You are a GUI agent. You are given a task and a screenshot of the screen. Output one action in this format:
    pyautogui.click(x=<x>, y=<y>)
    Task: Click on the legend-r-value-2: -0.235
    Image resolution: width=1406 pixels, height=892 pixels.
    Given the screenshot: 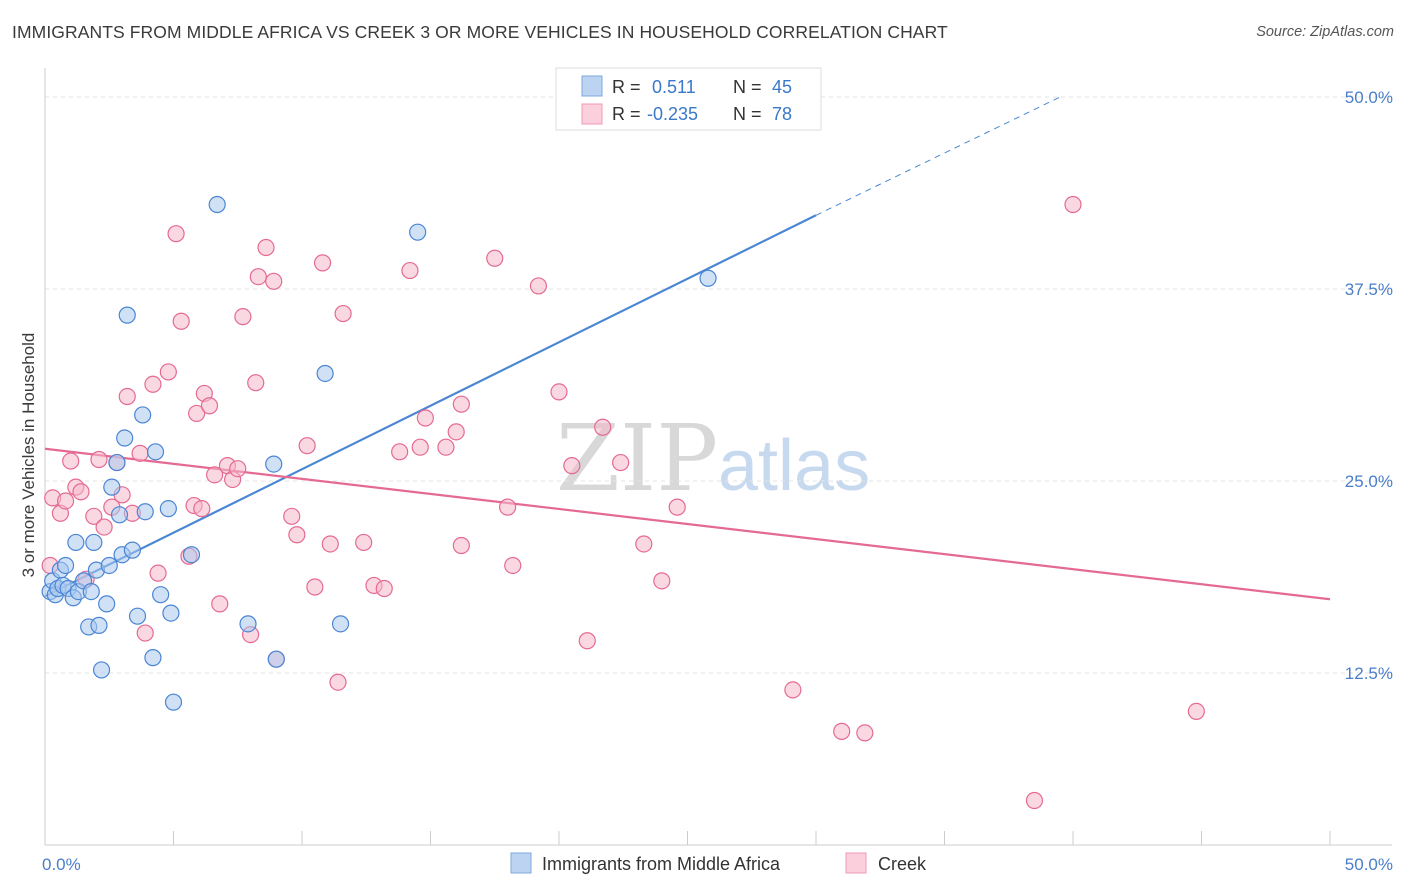 What is the action you would take?
    pyautogui.click(x=672, y=114)
    